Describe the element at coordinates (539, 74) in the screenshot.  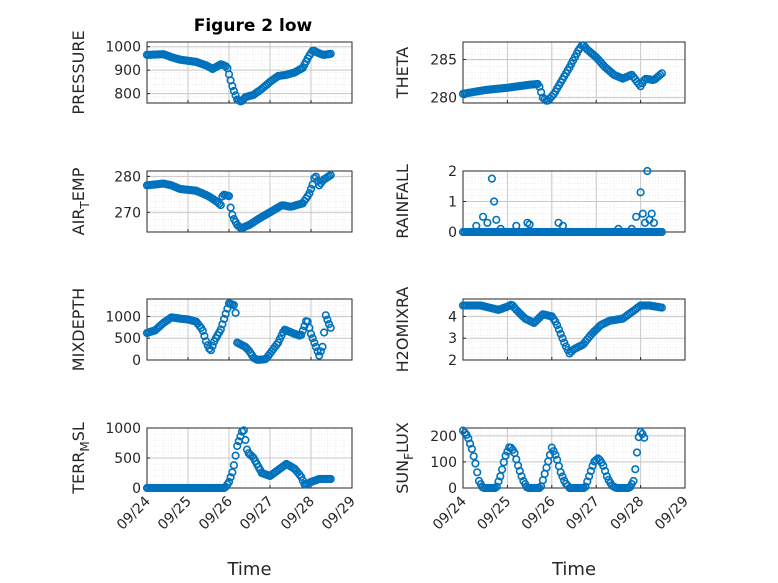
I see `subplot-theta: 280 285 THETA` at that location.